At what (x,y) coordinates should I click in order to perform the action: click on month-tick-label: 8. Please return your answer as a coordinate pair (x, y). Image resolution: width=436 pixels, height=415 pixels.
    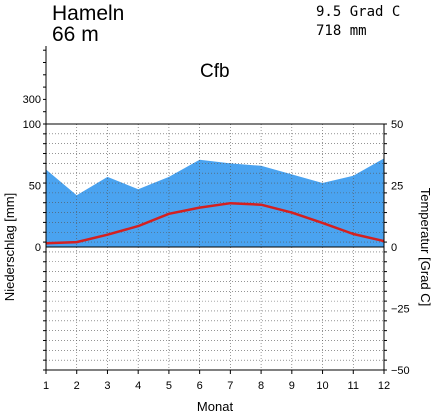
    Looking at the image, I should click on (261, 386).